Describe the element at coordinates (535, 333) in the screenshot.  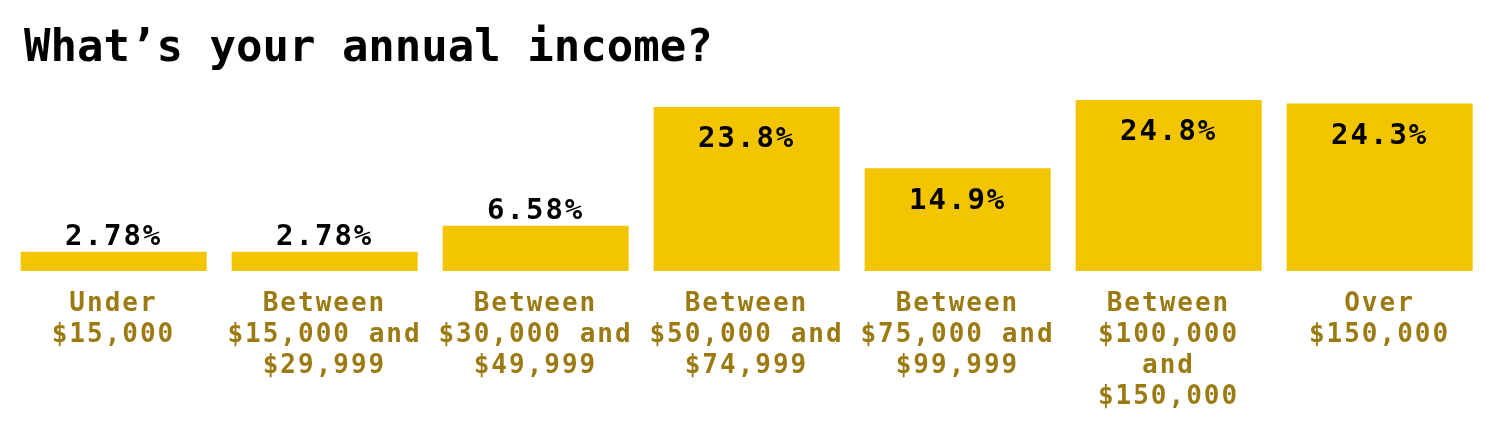
I see `x-tick-label: Between $30,000 and $49,999` at that location.